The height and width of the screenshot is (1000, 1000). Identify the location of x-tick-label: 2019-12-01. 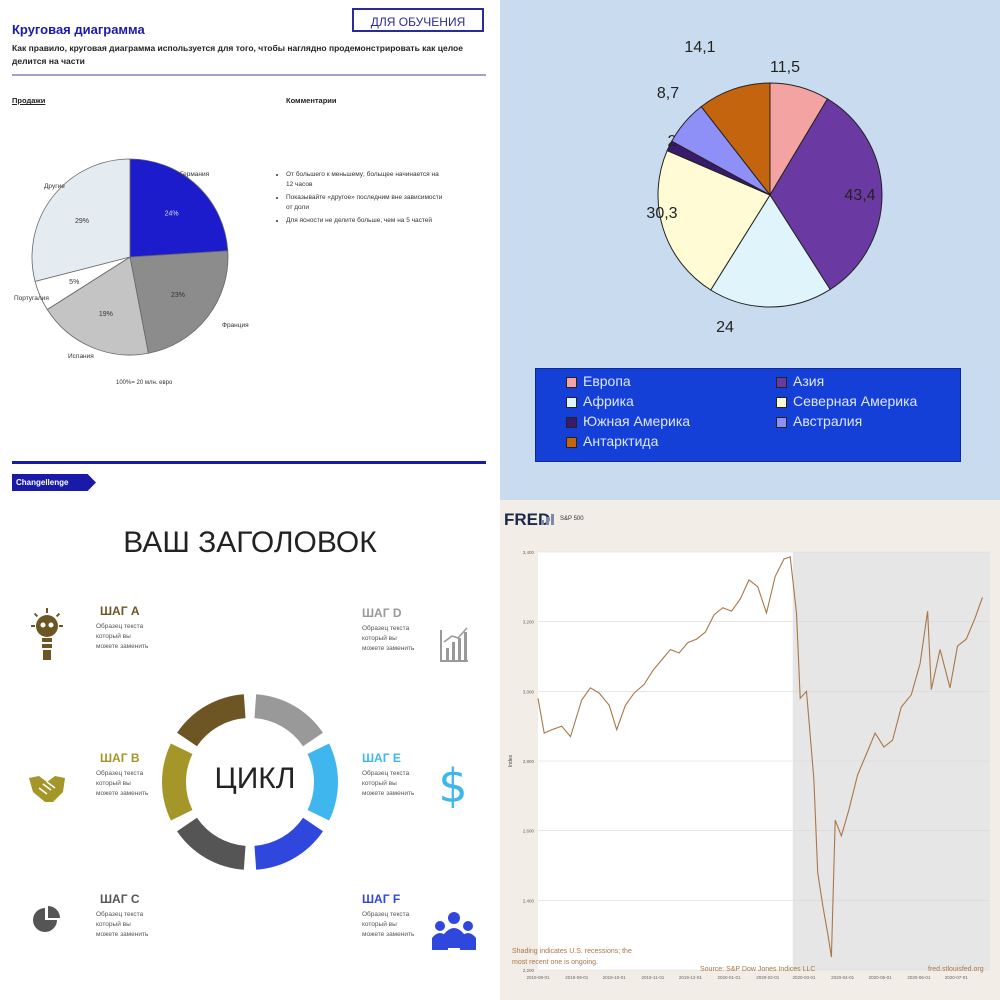
(691, 977).